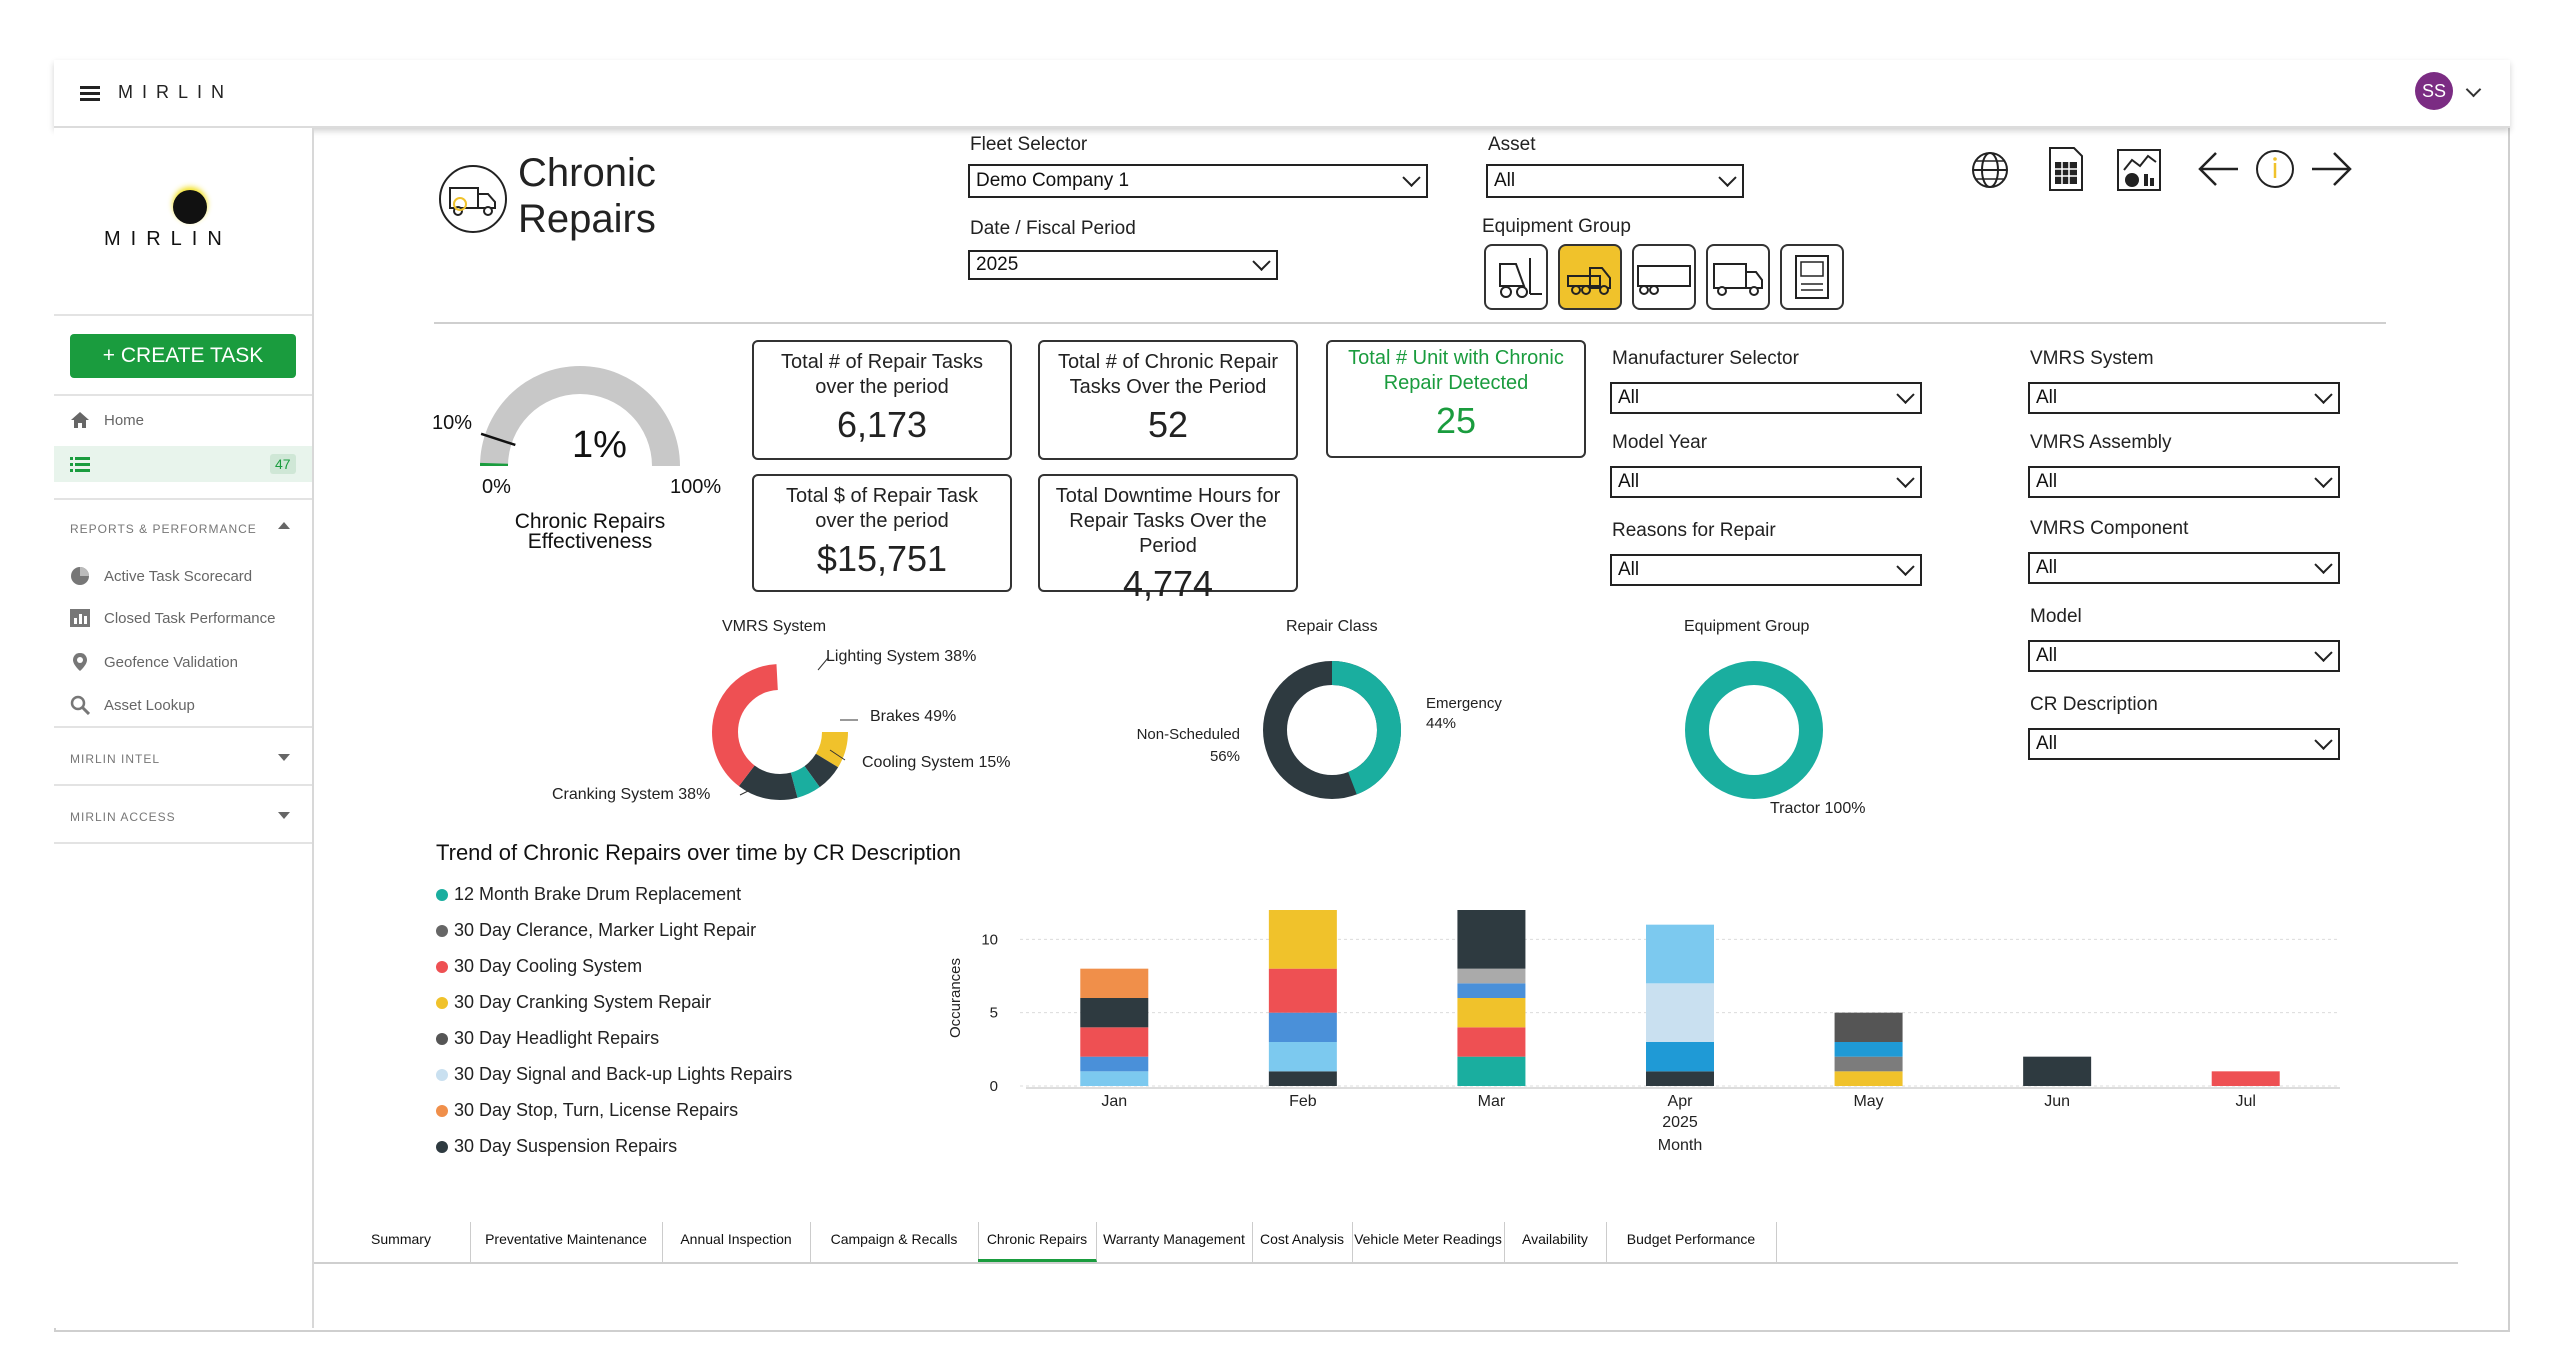 The height and width of the screenshot is (1360, 2550). Describe the element at coordinates (614, 1074) in the screenshot. I see `legend-item: 30 Day Signal and Back-up Lights Repairs` at that location.